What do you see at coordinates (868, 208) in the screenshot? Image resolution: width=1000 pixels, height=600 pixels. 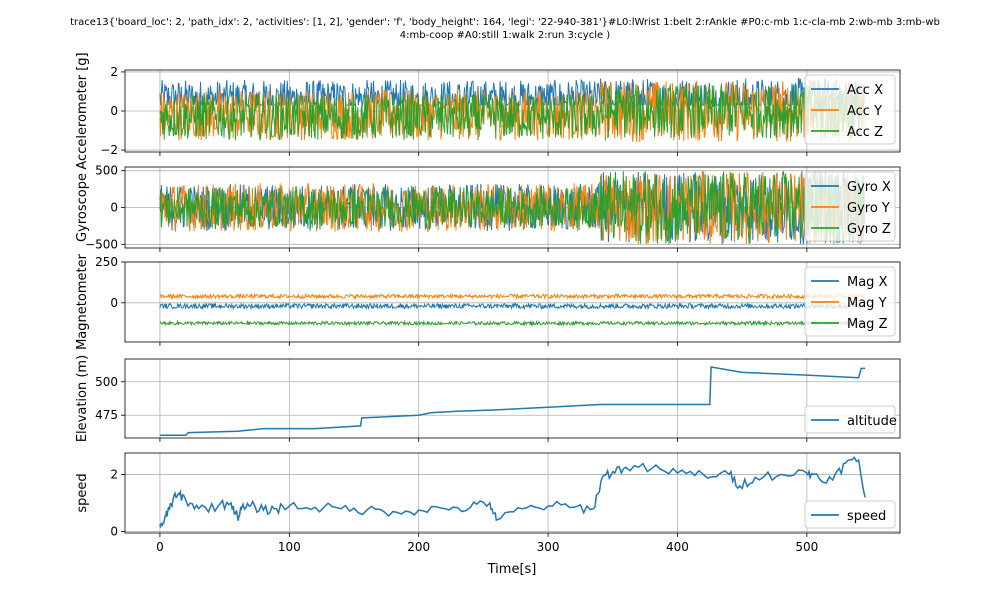 I see `legend-entry: Gyro Y` at bounding box center [868, 208].